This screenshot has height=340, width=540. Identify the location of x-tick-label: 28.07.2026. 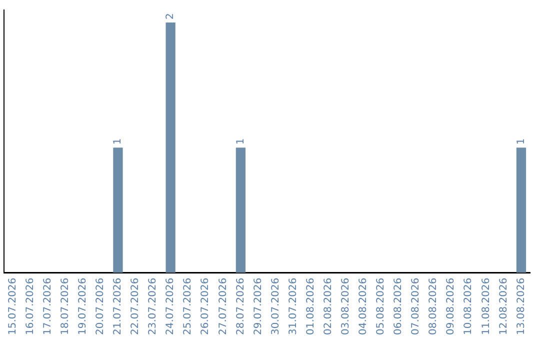
(240, 307).